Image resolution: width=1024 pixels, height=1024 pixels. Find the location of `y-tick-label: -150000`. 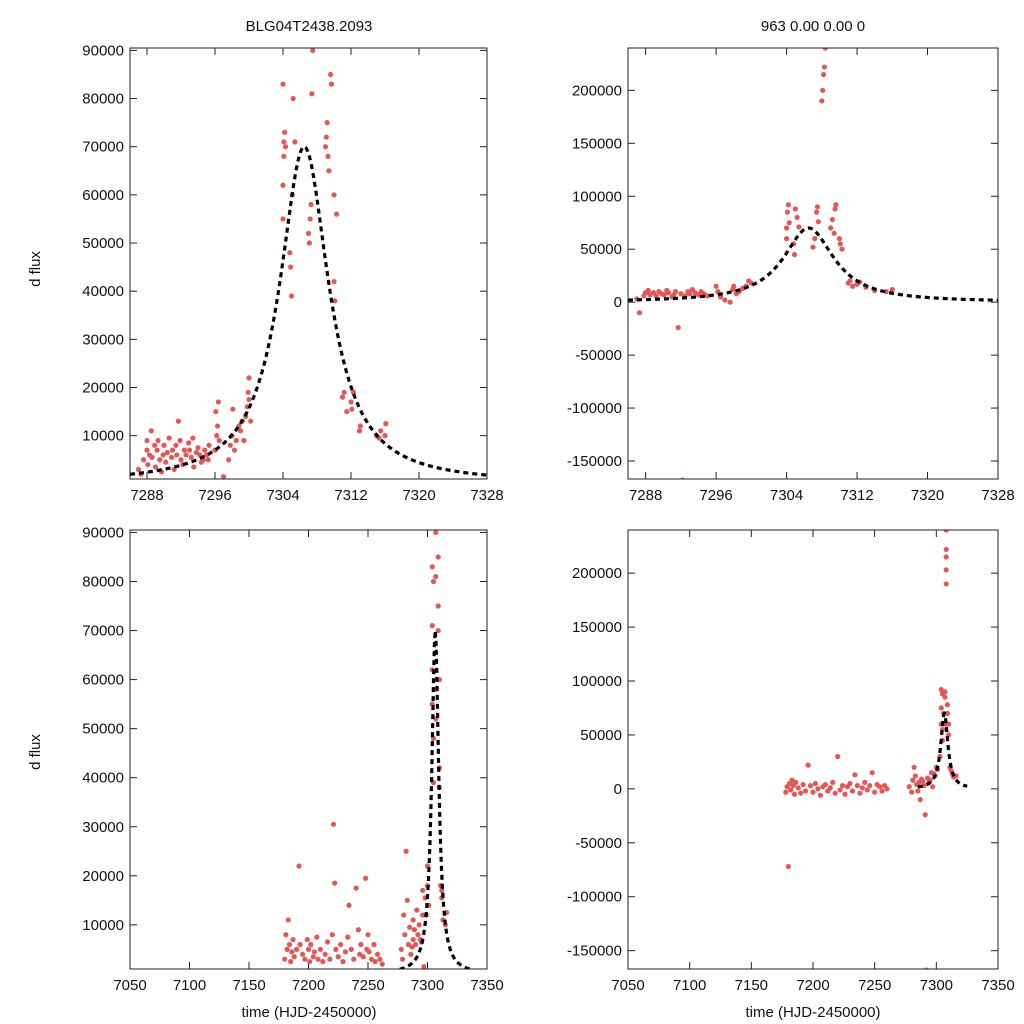

y-tick-label: -150000 is located at coordinates (594, 461).